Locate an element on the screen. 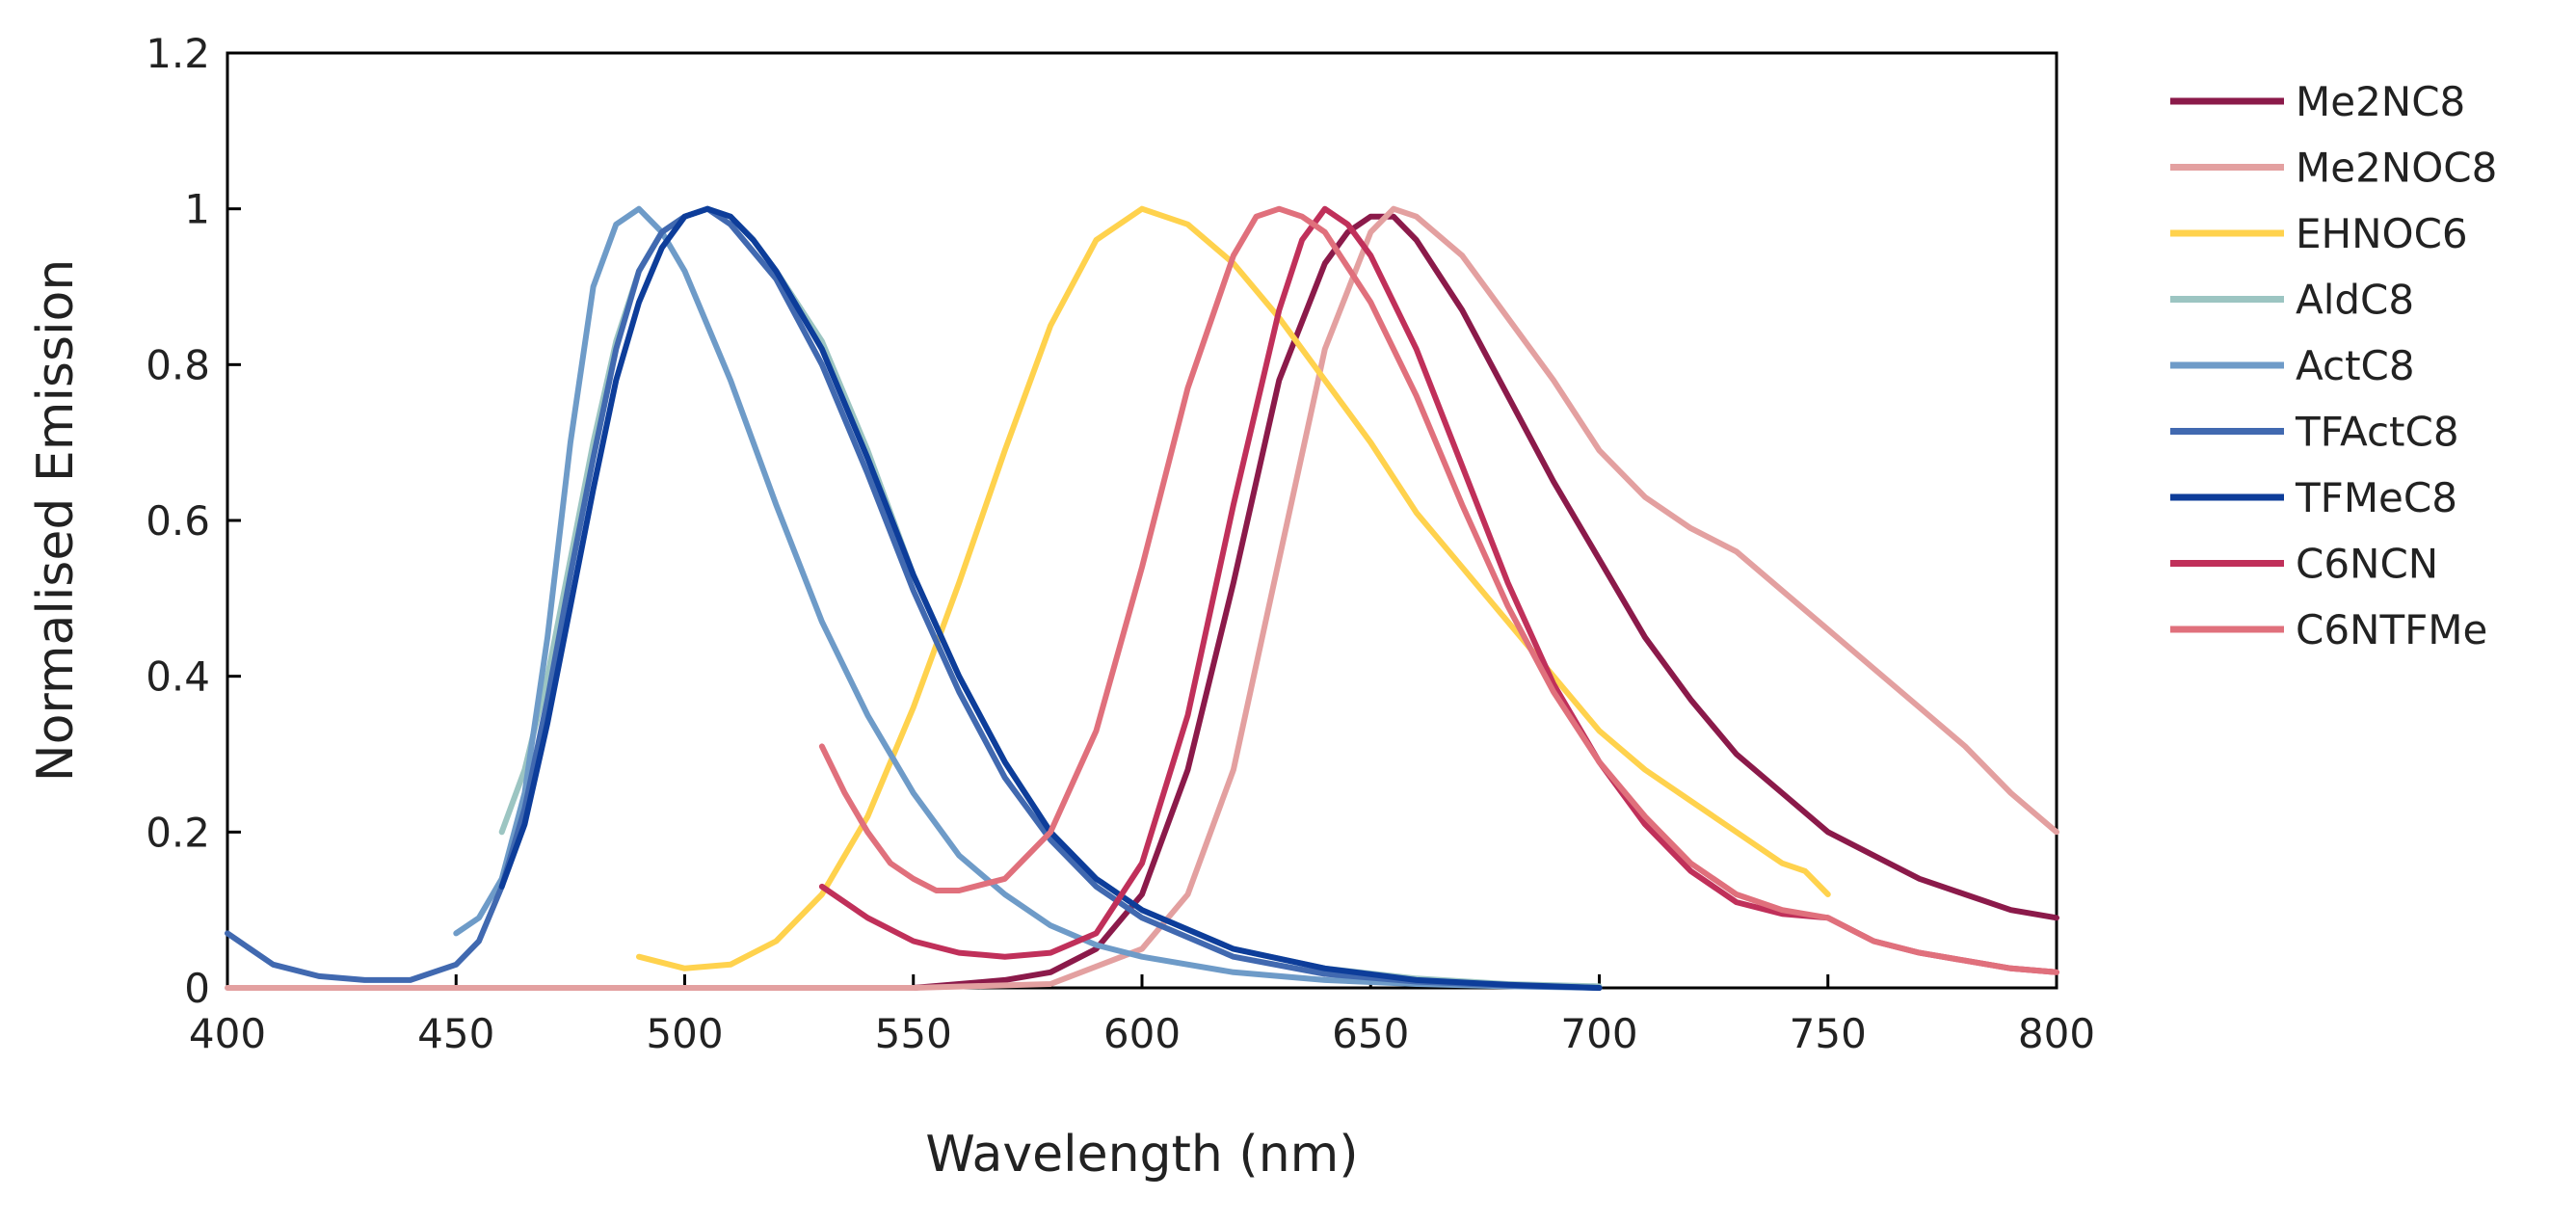  y-tick-label: 1 is located at coordinates (197, 210).